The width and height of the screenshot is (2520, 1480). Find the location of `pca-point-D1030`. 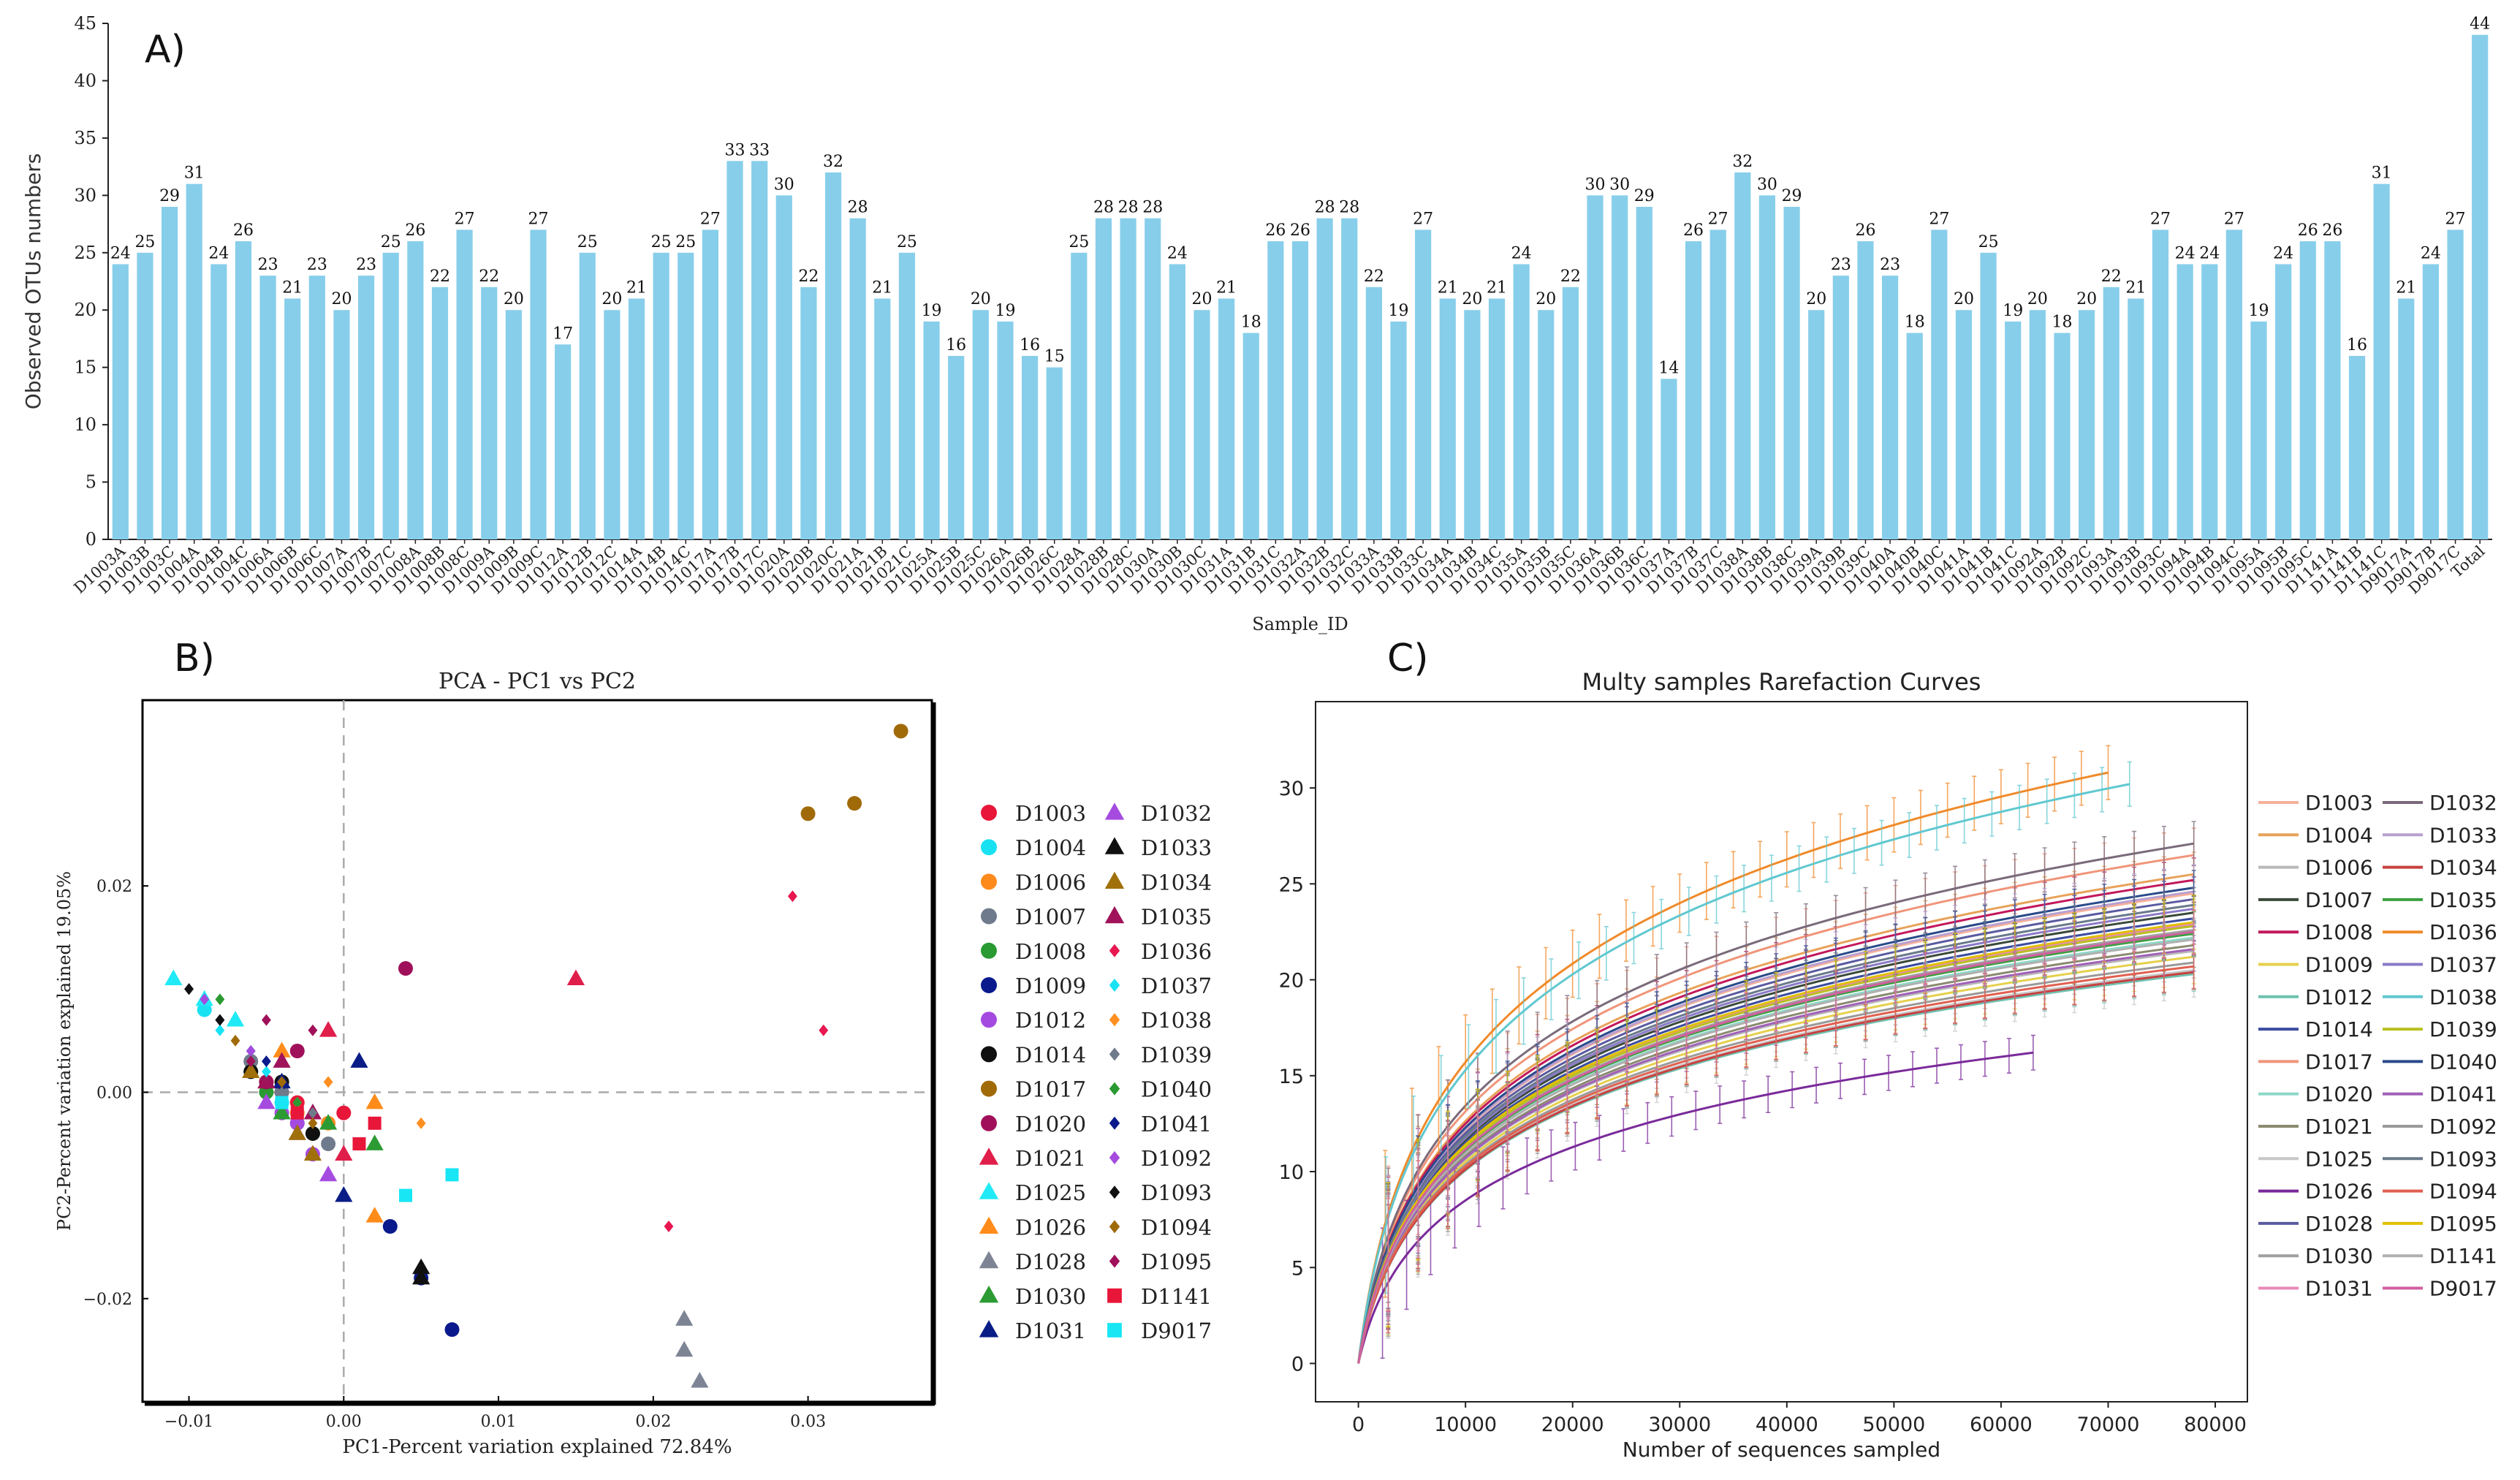

pca-point-D1030 is located at coordinates (328, 1122).